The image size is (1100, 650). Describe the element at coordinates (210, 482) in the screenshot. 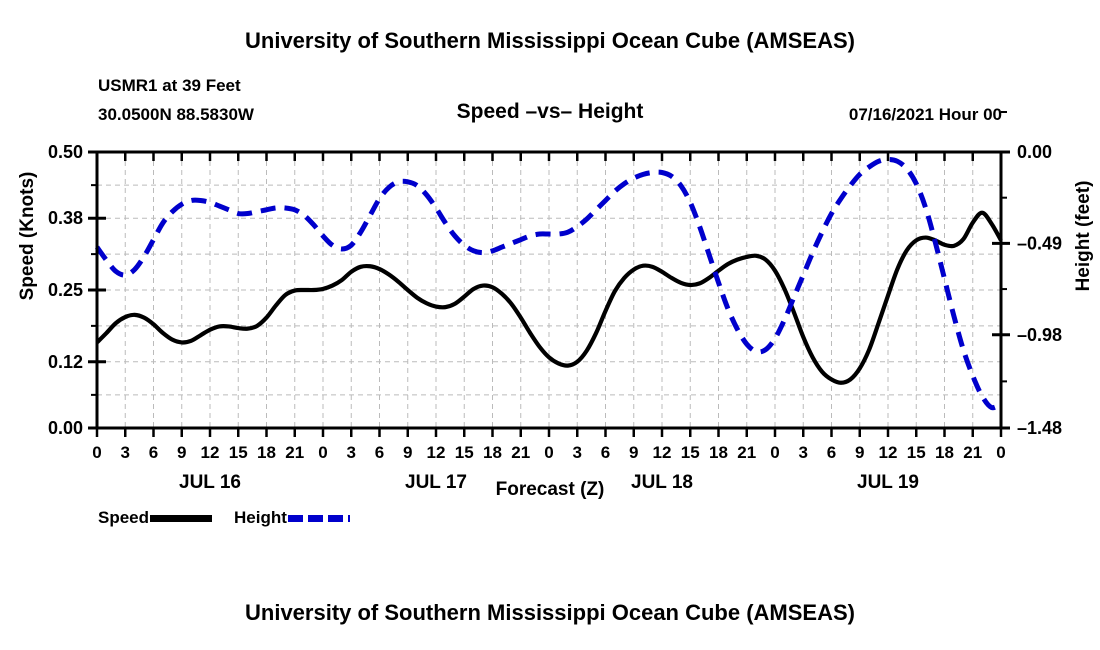

I see `x-tick-label-day: JUL 16` at that location.